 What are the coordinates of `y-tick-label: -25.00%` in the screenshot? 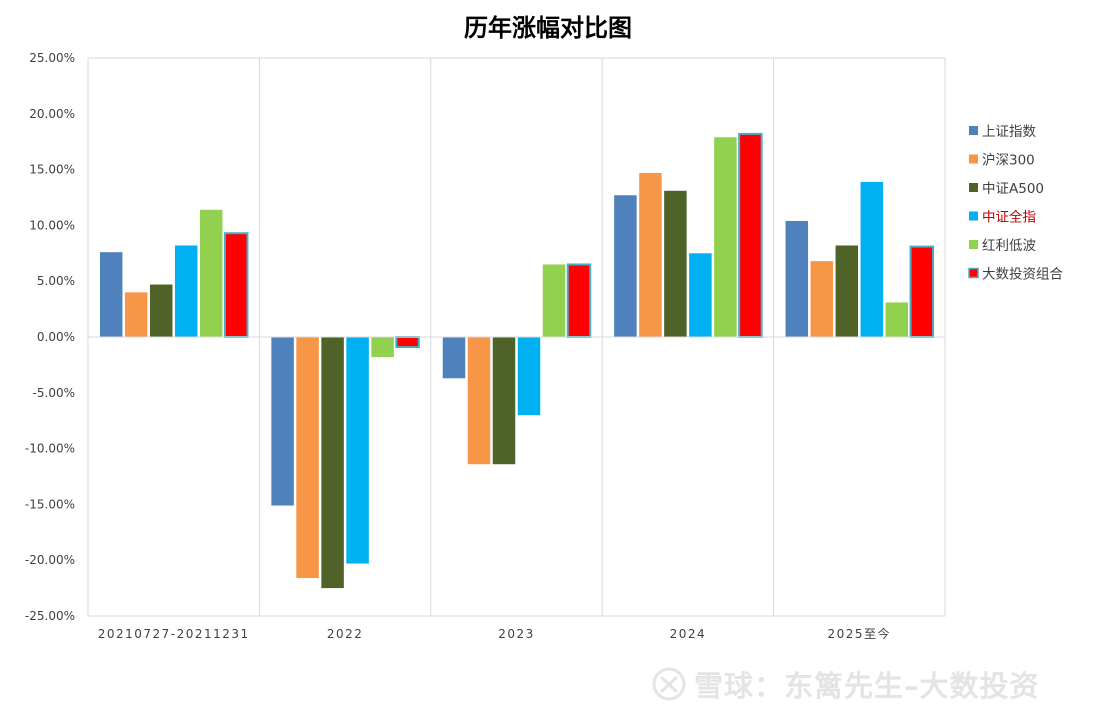 It's located at (50, 616).